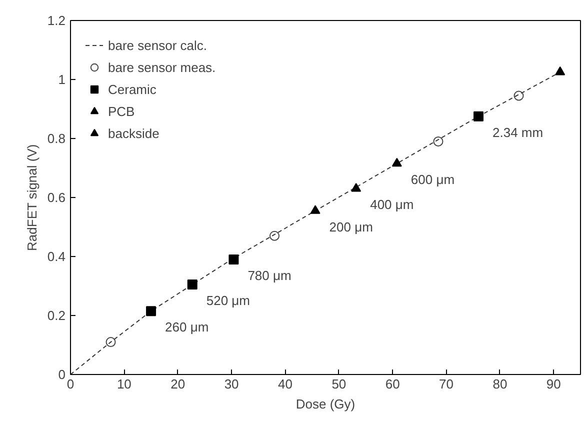 This screenshot has width=585, height=429. Describe the element at coordinates (339, 384) in the screenshot. I see `x-tick-label: 50` at that location.